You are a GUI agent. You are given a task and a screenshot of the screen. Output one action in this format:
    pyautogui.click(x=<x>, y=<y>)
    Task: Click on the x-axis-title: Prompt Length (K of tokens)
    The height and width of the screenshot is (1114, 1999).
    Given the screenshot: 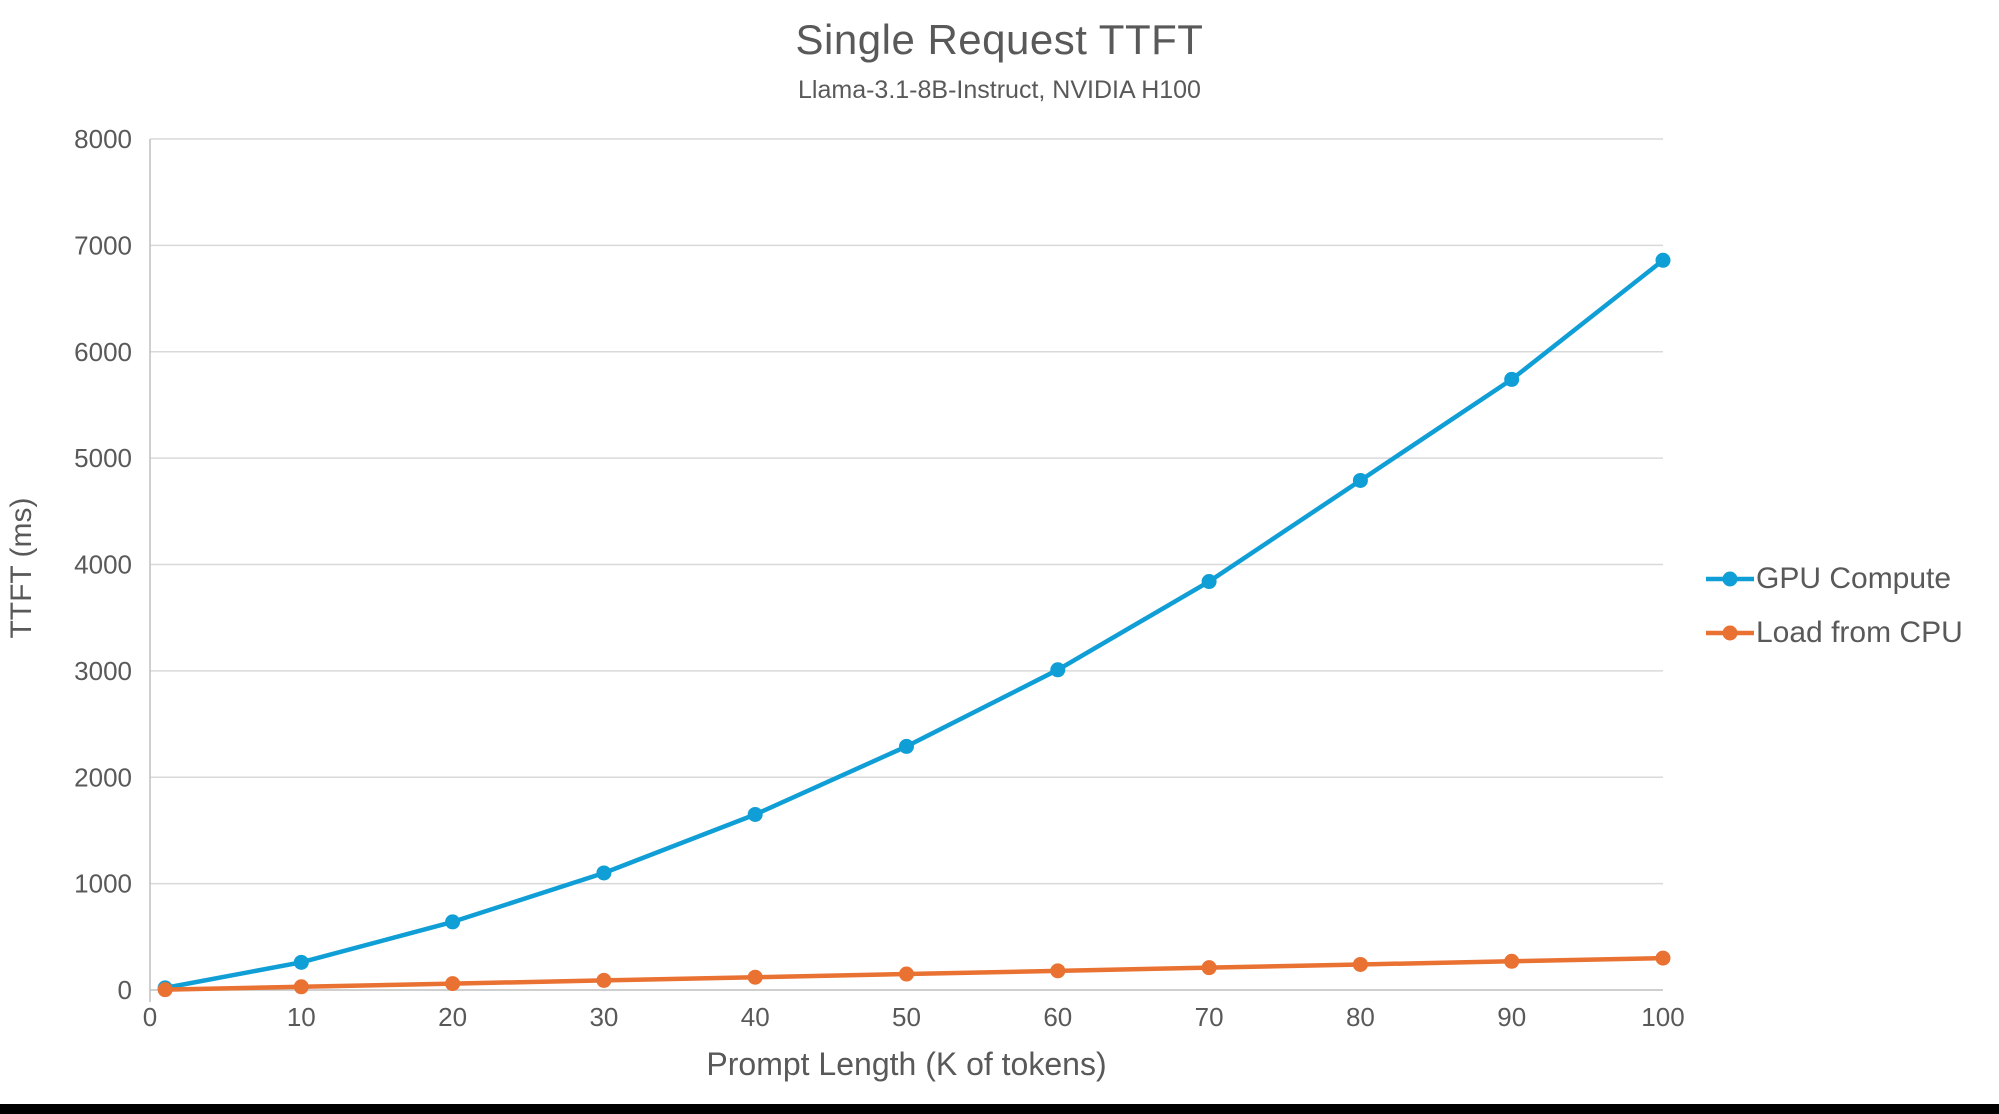 What is the action you would take?
    pyautogui.click(x=906, y=1064)
    